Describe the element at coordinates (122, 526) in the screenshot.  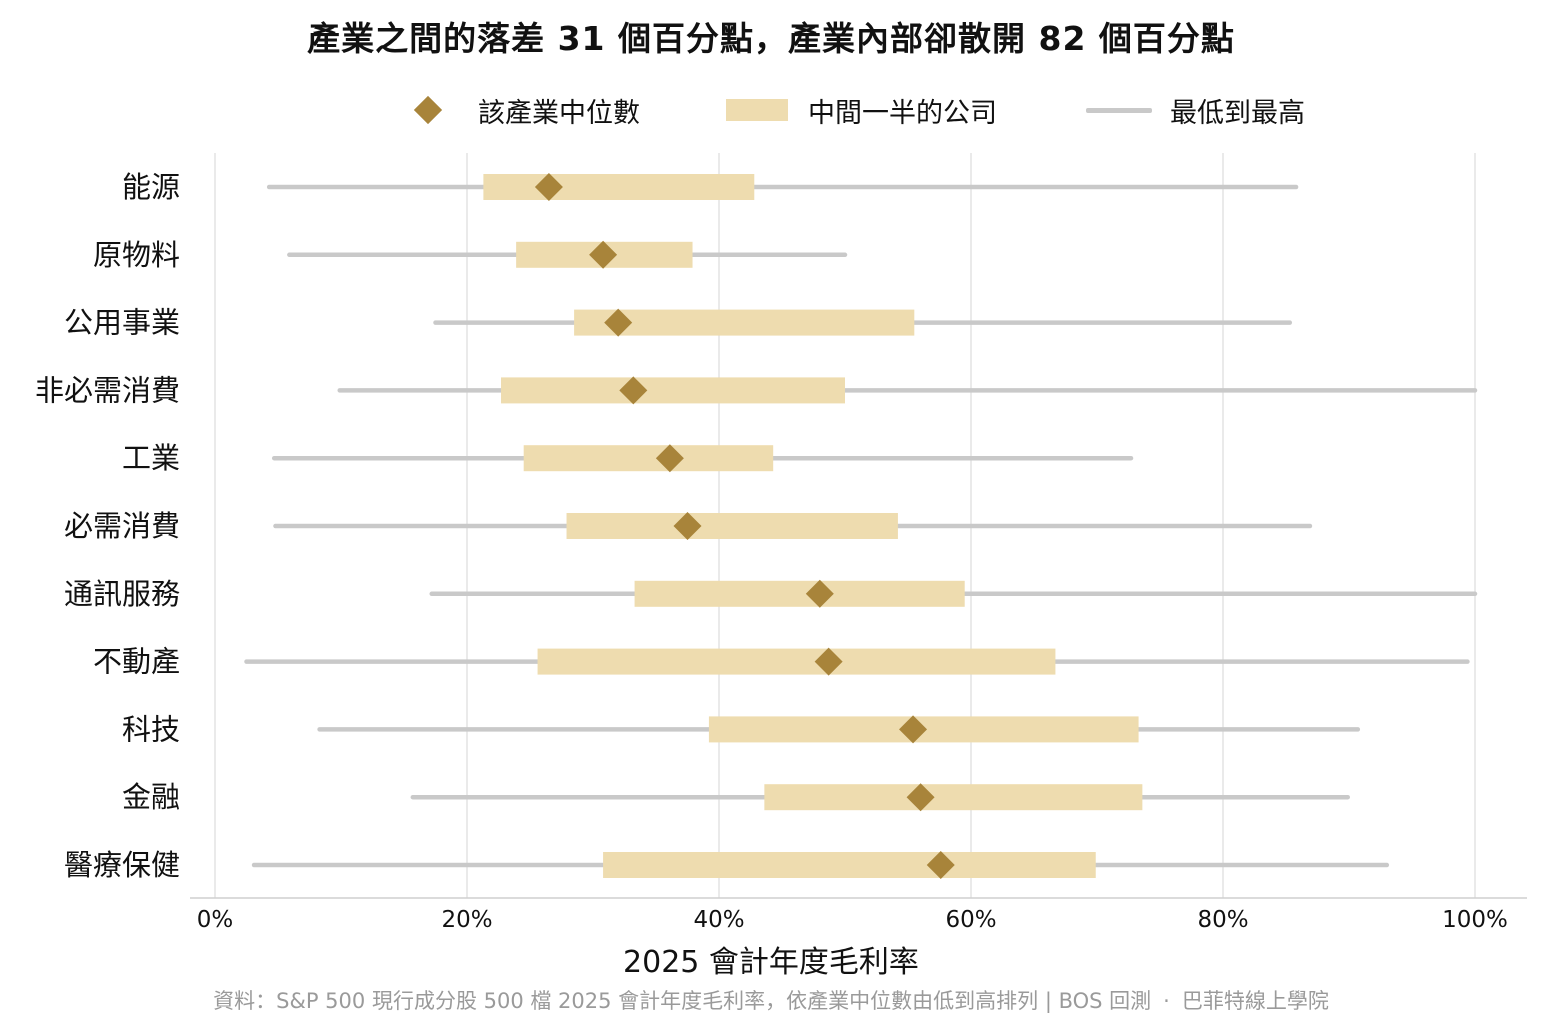
I see `category-label-5: 必需消費` at that location.